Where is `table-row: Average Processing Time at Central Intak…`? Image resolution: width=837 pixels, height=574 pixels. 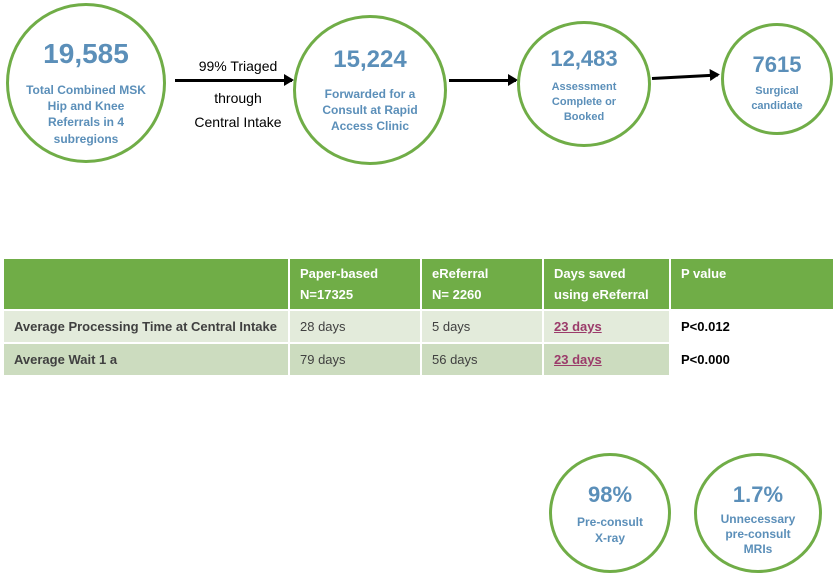
table-row: Average Processing Time at Central Intak… is located at coordinates (418, 326).